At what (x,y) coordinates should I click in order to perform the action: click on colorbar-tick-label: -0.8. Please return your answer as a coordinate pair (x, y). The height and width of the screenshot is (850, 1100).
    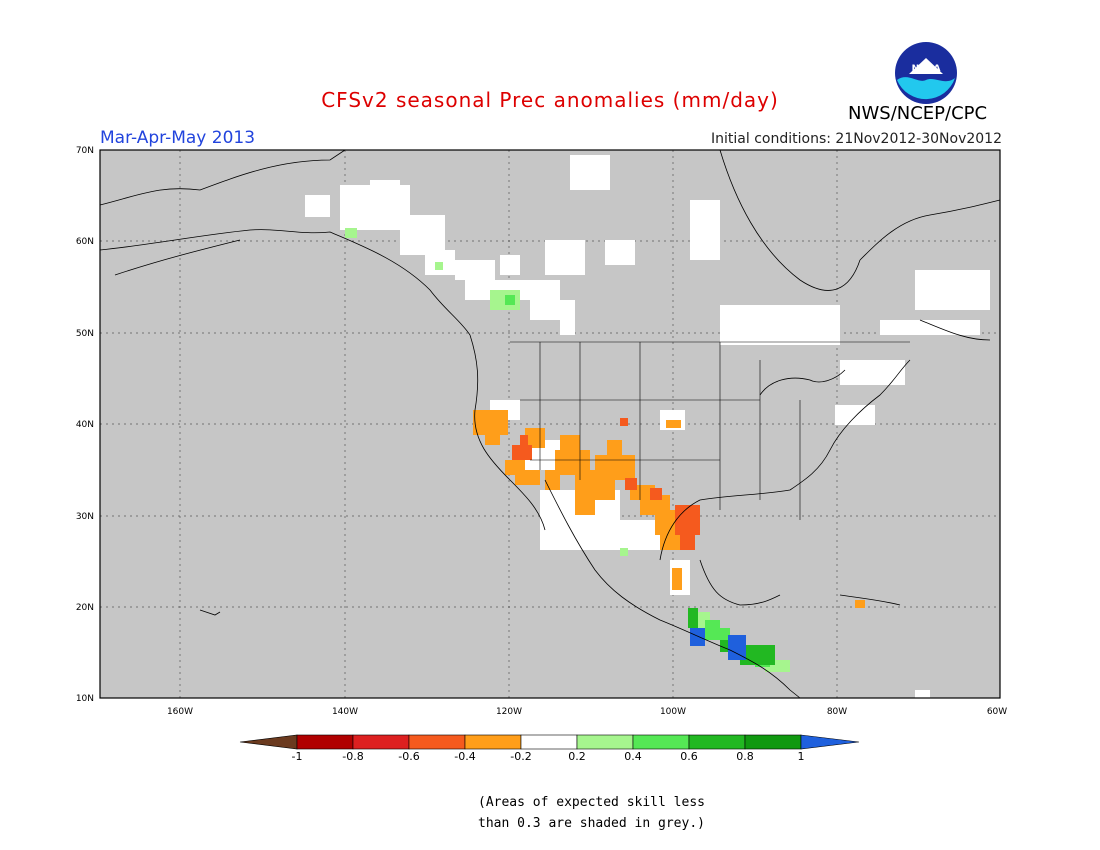
    Looking at the image, I should click on (353, 756).